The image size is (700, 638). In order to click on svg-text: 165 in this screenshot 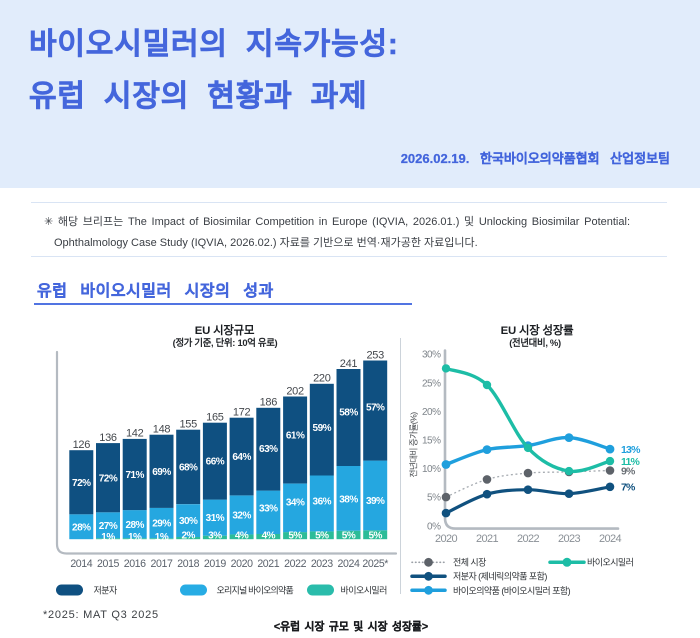, I will do `click(215, 418)`.